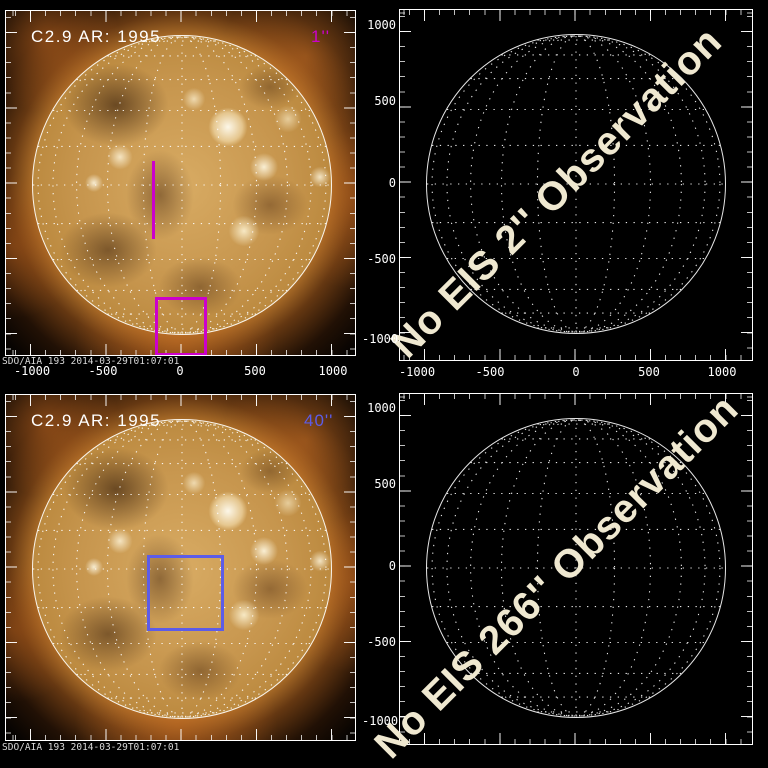 This screenshot has height=768, width=768. Describe the element at coordinates (320, 36) in the screenshot. I see `slit-width-label: 1''` at that location.